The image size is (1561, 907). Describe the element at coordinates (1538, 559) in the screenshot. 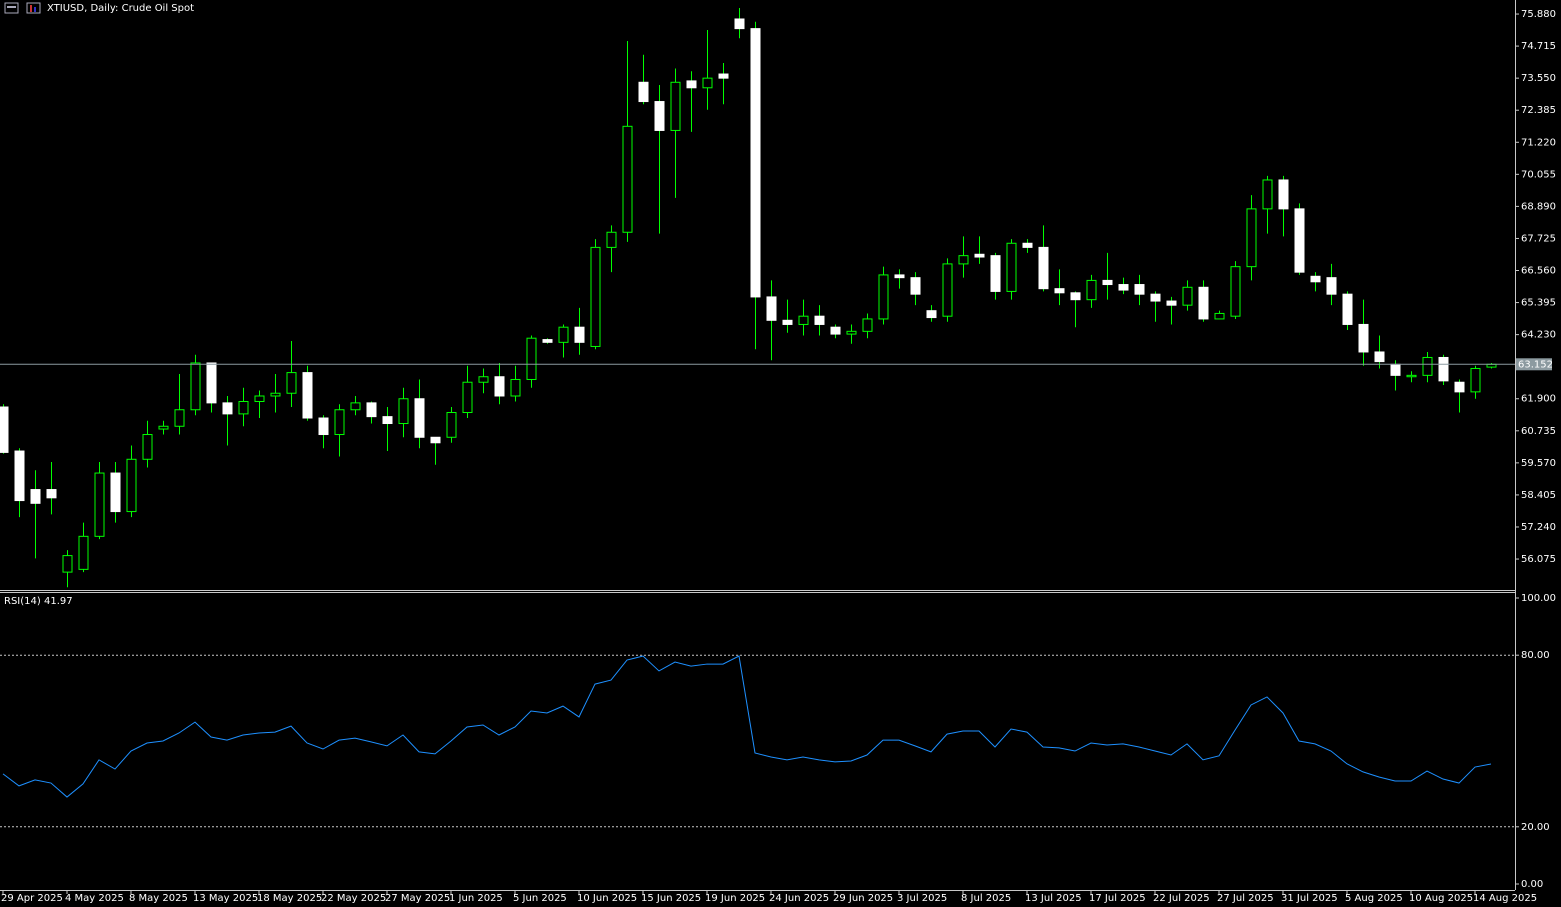

I see `y-tick-label: 56.075` at that location.